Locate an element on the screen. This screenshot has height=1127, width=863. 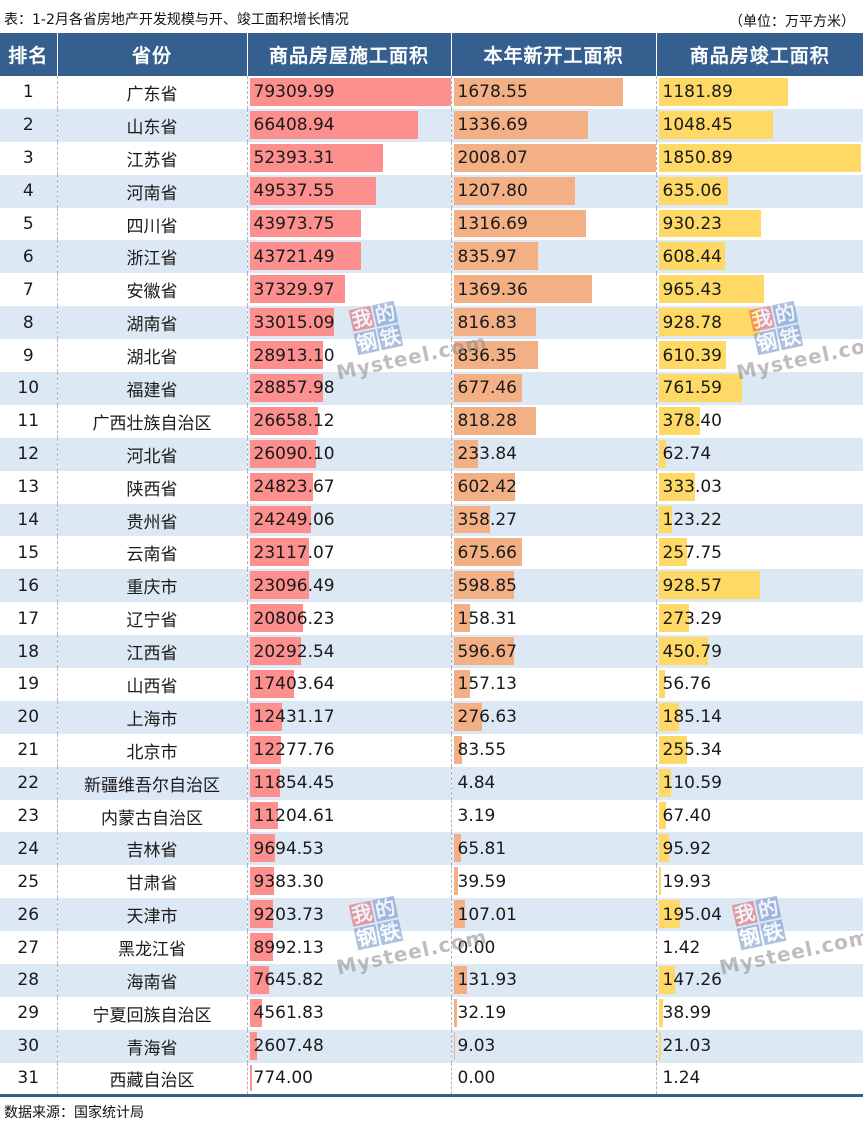
table-row: 10 福建省 28857.98 677.46 761.59 is located at coordinates (431, 388).